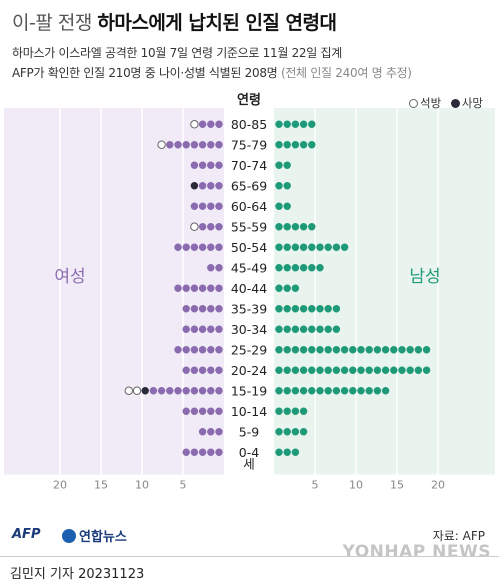 This screenshot has height=587, width=499. Describe the element at coordinates (249, 206) in the screenshot. I see `age-label: 60-64` at that location.